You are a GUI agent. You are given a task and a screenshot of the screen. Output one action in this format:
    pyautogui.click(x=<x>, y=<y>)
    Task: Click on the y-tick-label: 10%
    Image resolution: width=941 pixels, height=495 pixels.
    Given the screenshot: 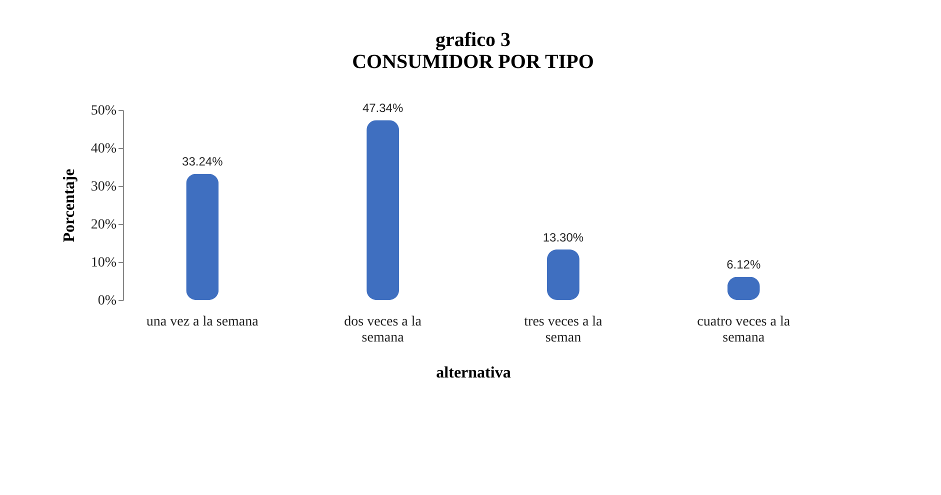 What is the action you would take?
    pyautogui.click(x=103, y=263)
    